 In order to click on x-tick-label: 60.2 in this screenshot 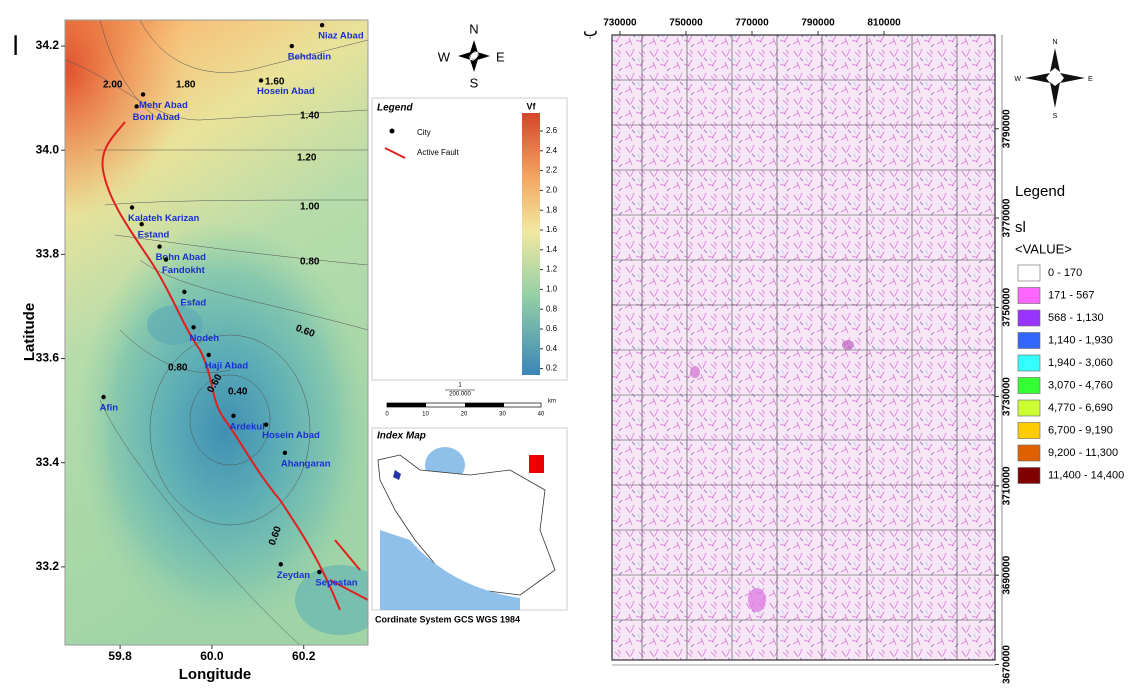, I will do `click(304, 656)`.